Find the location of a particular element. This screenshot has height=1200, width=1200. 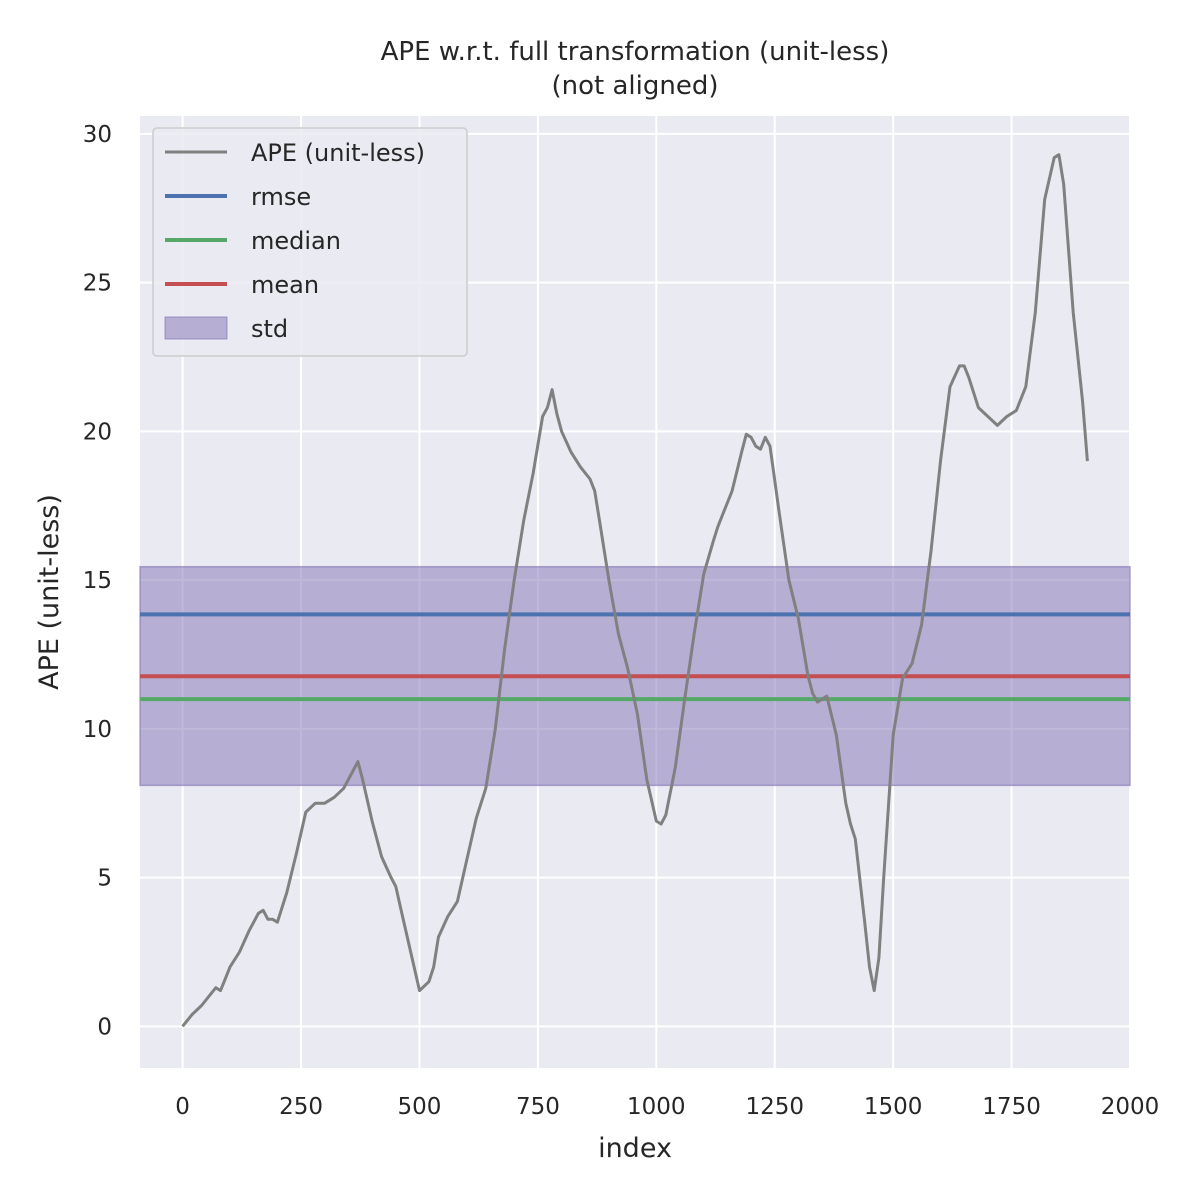

legend-swatch-std is located at coordinates (196, 328).